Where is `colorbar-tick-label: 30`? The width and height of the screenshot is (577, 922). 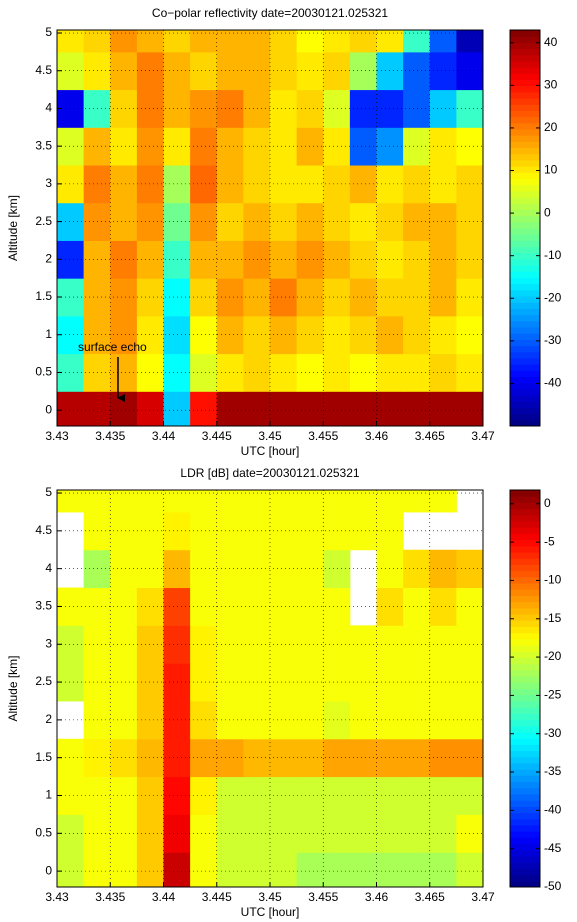 colorbar-tick-label: 30 is located at coordinates (551, 85).